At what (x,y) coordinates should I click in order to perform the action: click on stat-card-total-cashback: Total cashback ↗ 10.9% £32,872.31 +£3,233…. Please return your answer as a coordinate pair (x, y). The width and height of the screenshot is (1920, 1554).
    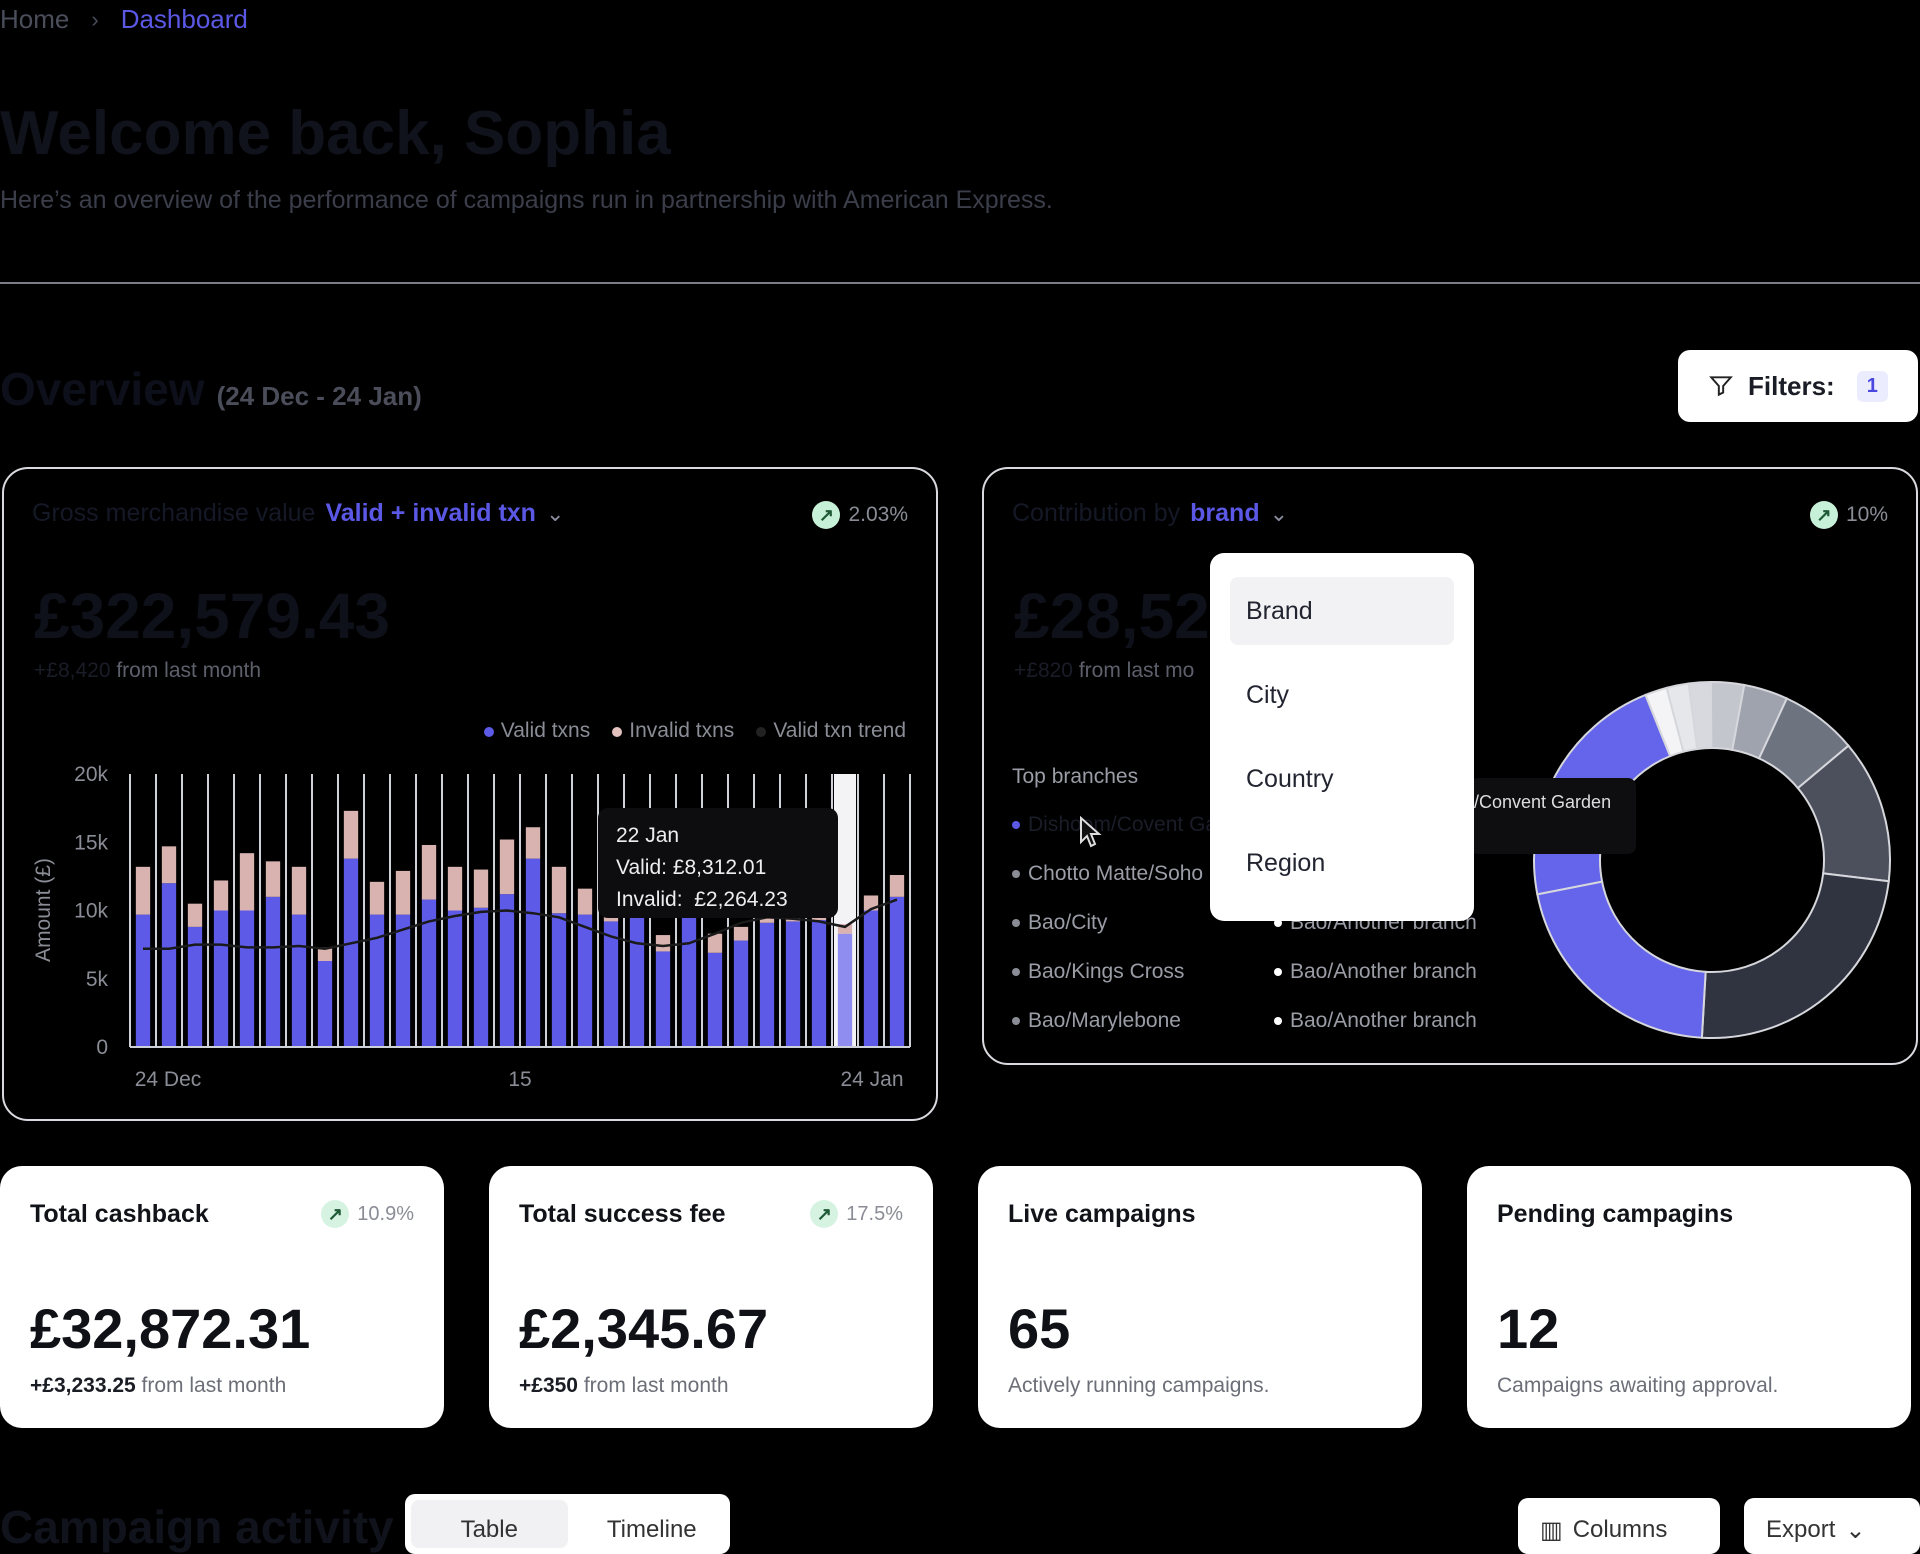
    Looking at the image, I should click on (222, 1297).